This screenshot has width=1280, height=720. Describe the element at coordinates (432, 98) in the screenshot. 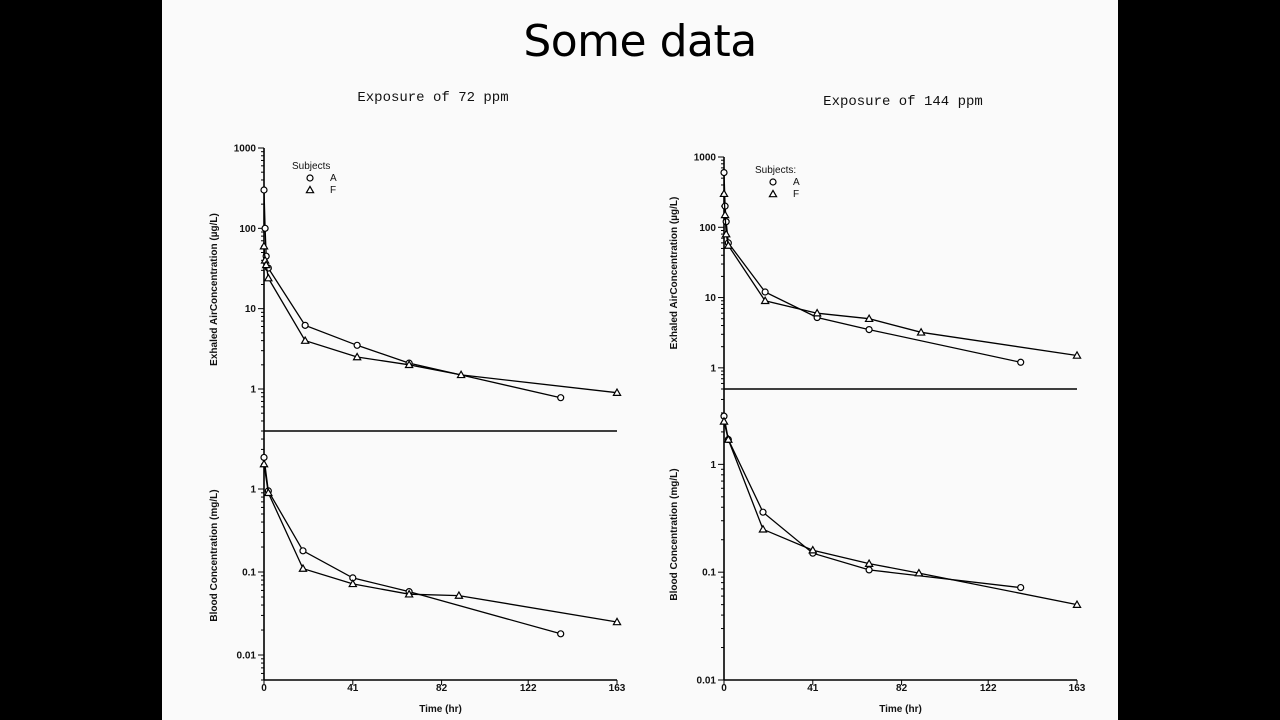

I see `panel-caption: Exposure of 72 ppm` at that location.